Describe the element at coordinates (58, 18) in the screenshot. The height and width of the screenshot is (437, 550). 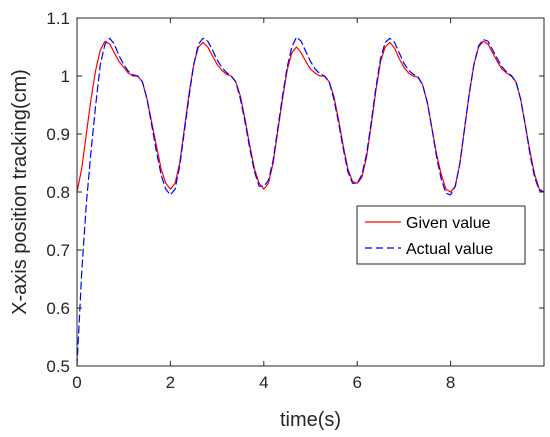
I see `y-tick-label: 1.1` at that location.